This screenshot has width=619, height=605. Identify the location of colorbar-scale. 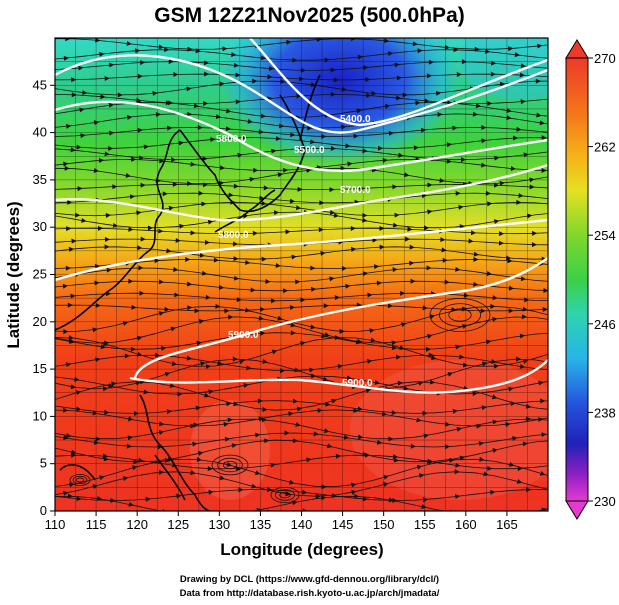
(577, 279).